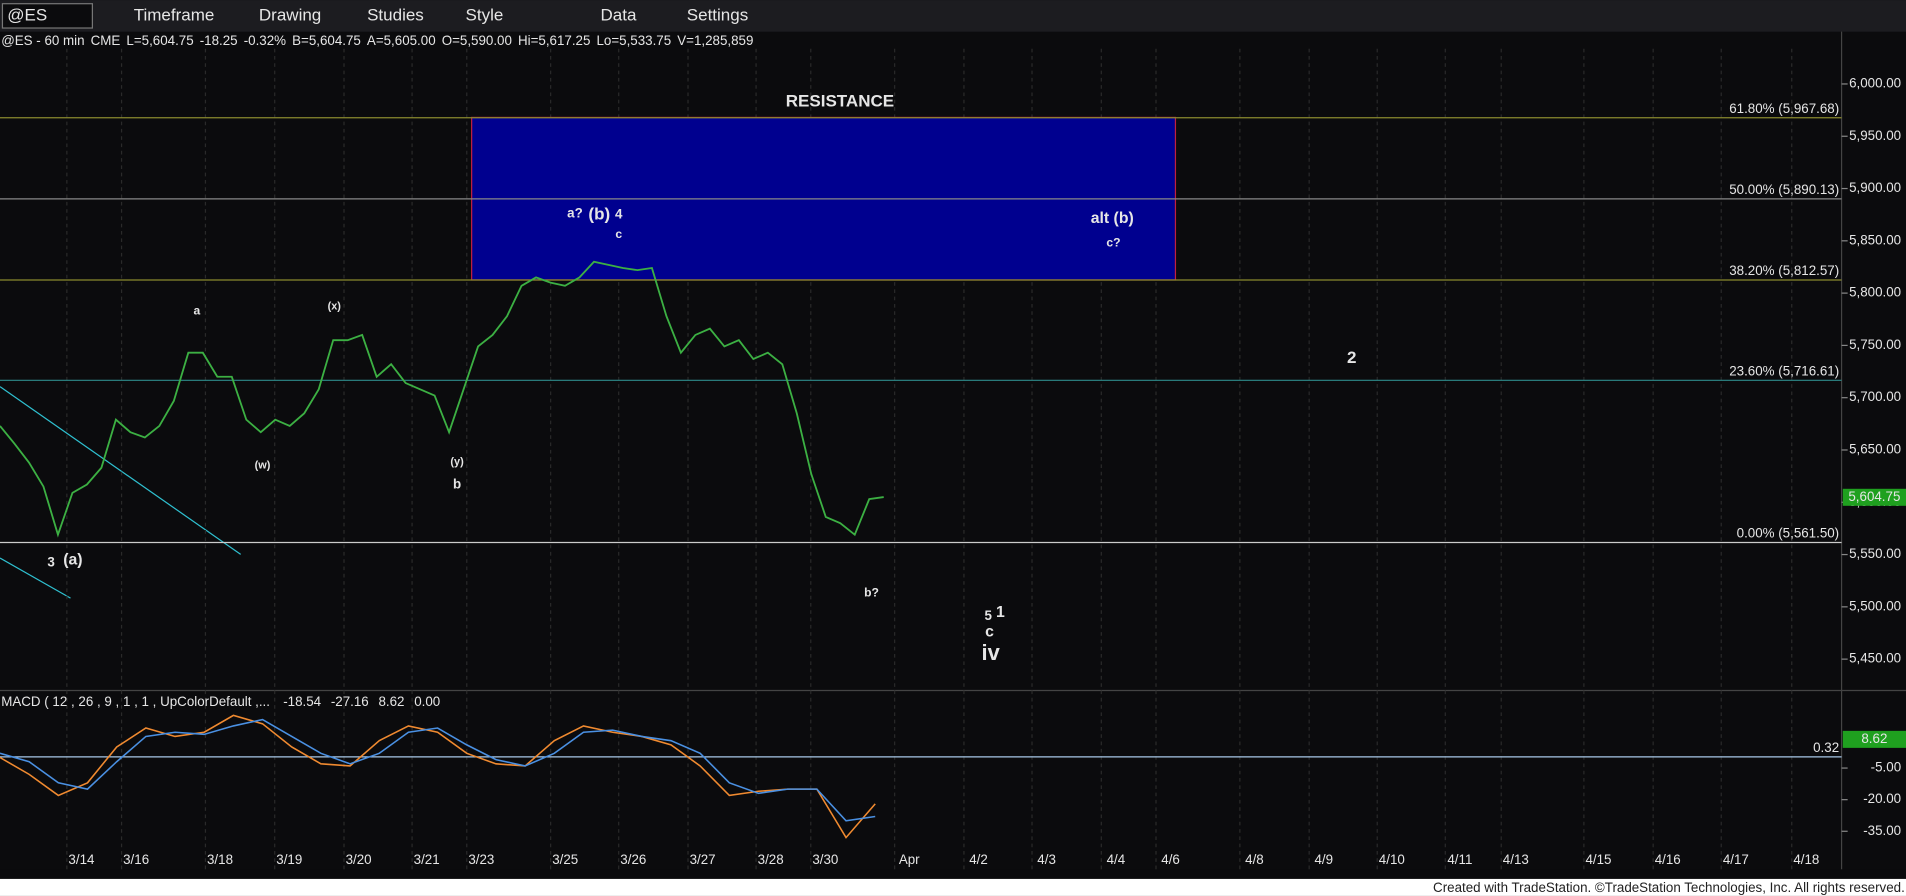 The width and height of the screenshot is (1906, 896). What do you see at coordinates (106, 40) in the screenshot?
I see `quote-field: CME` at bounding box center [106, 40].